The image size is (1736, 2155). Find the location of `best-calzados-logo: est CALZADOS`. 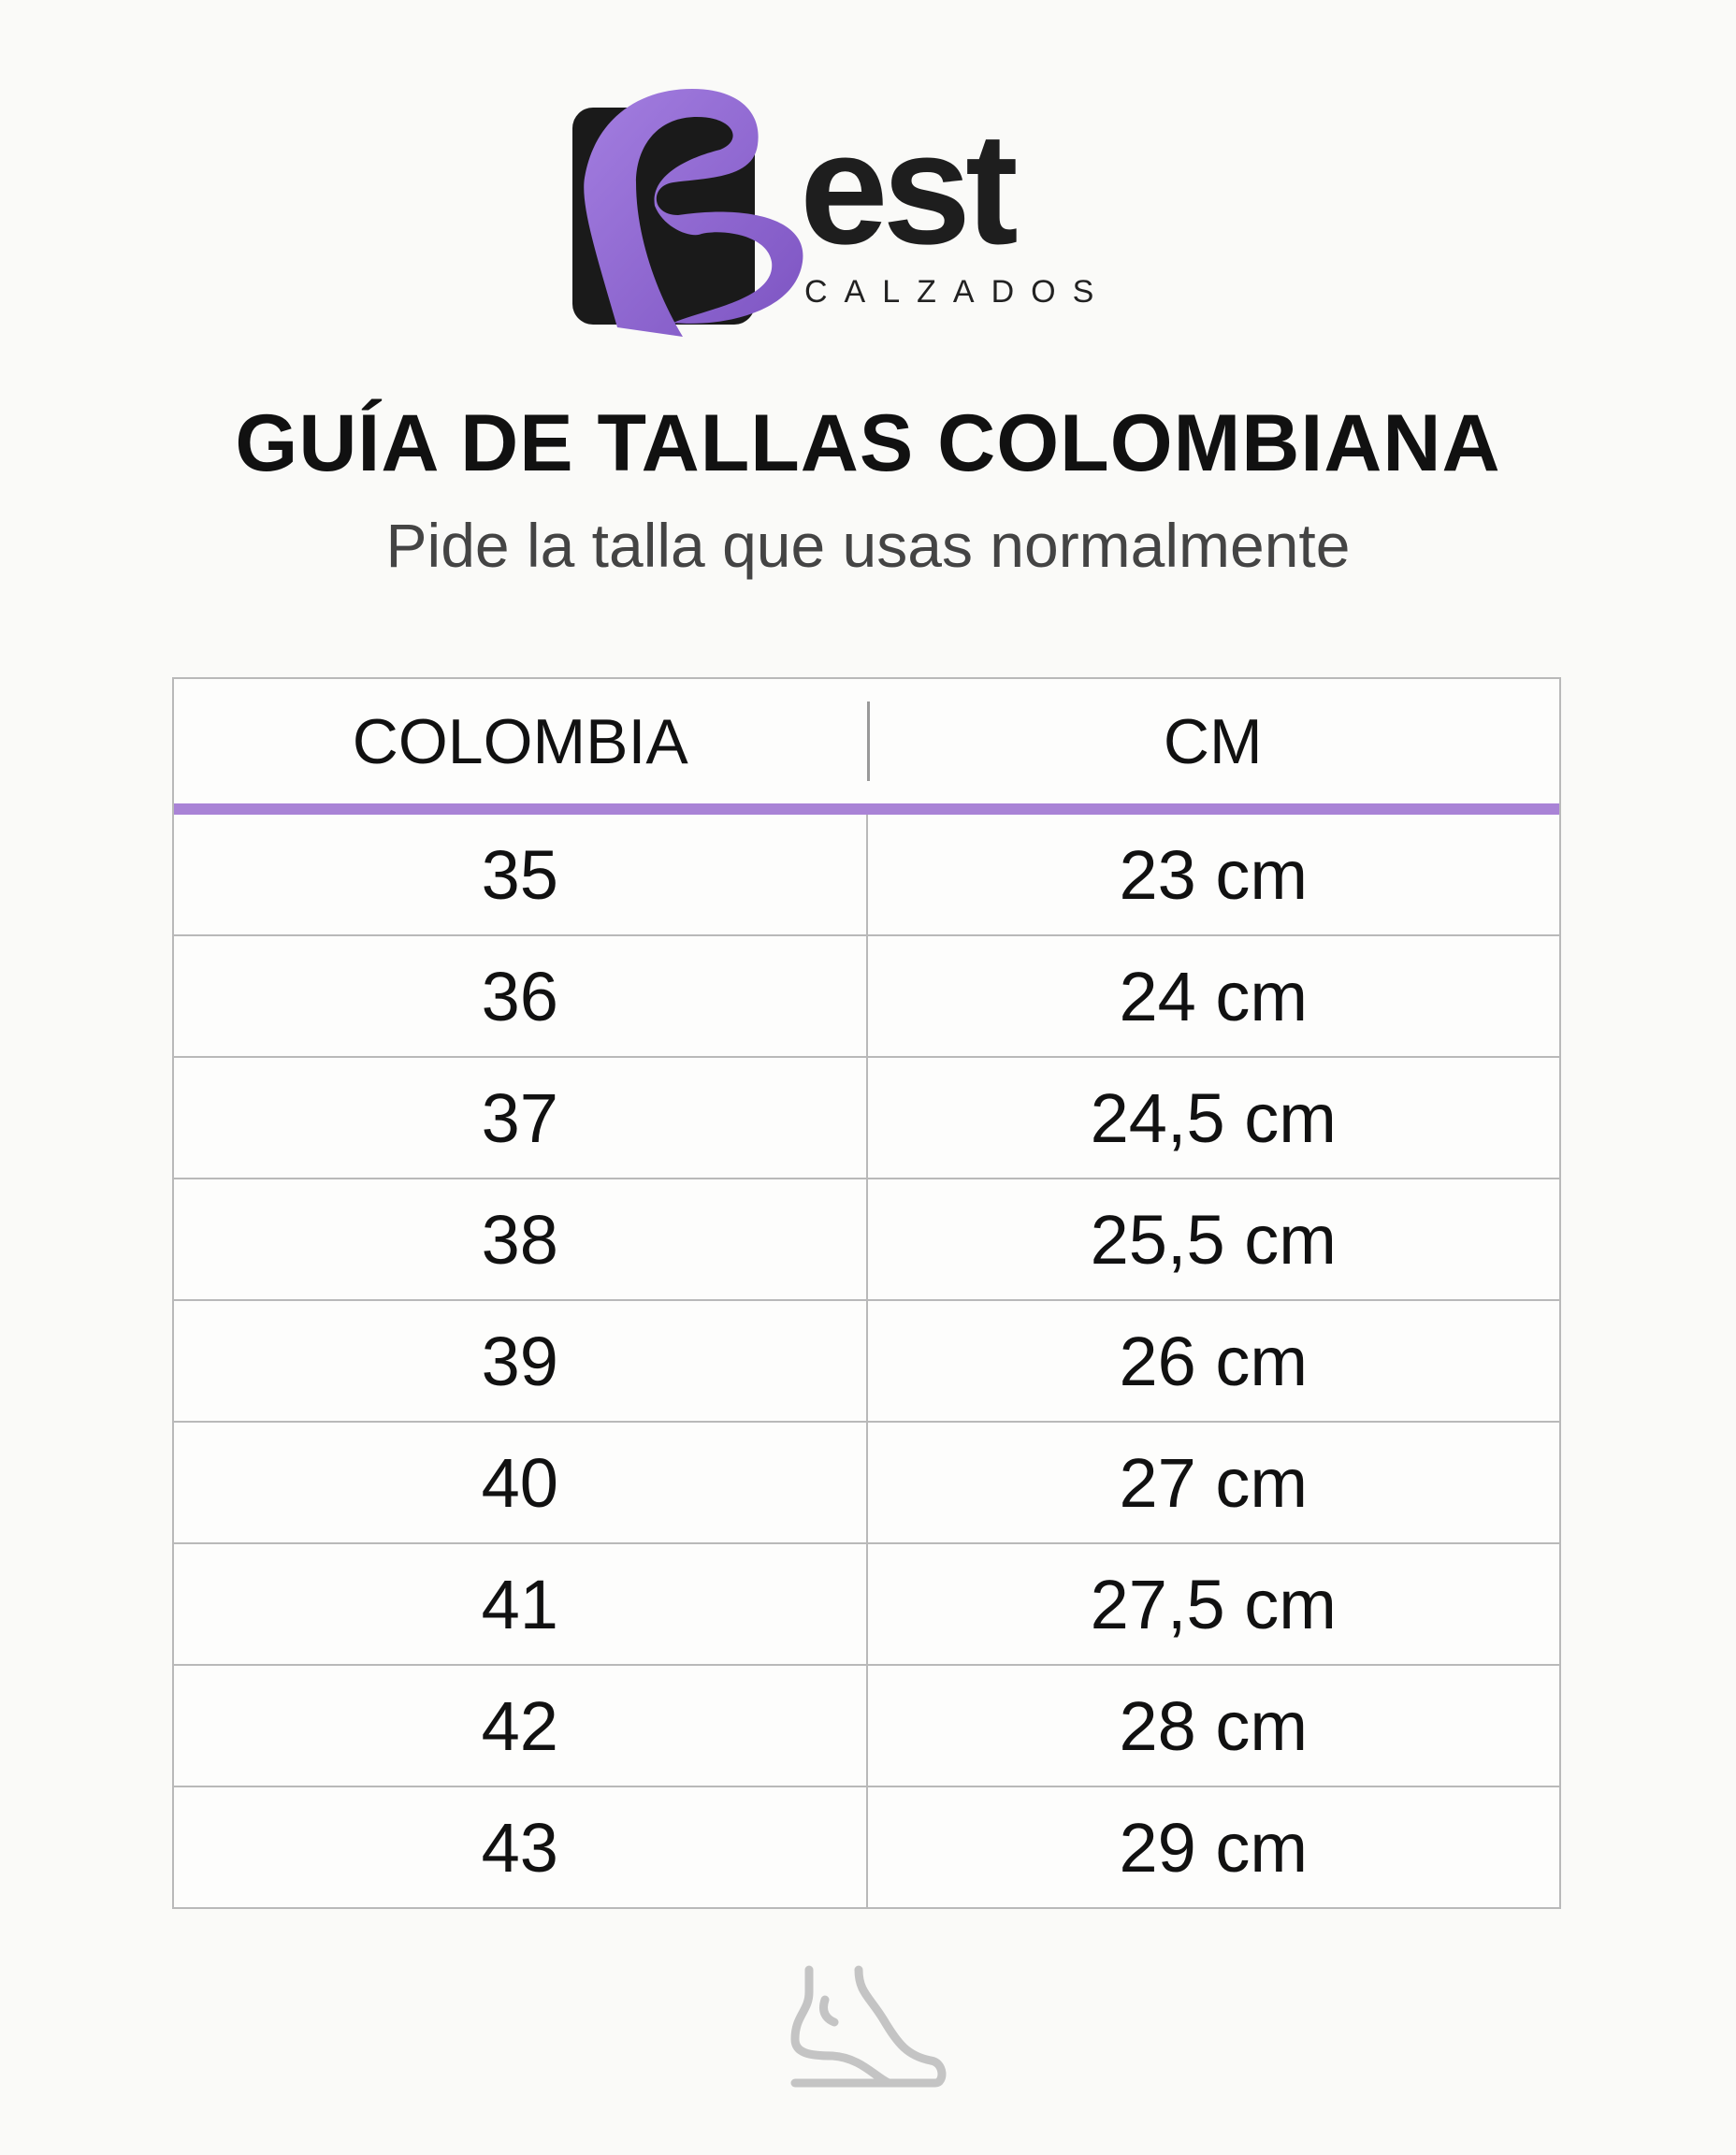

best-calzados-logo: est CALZADOS is located at coordinates (841, 213).